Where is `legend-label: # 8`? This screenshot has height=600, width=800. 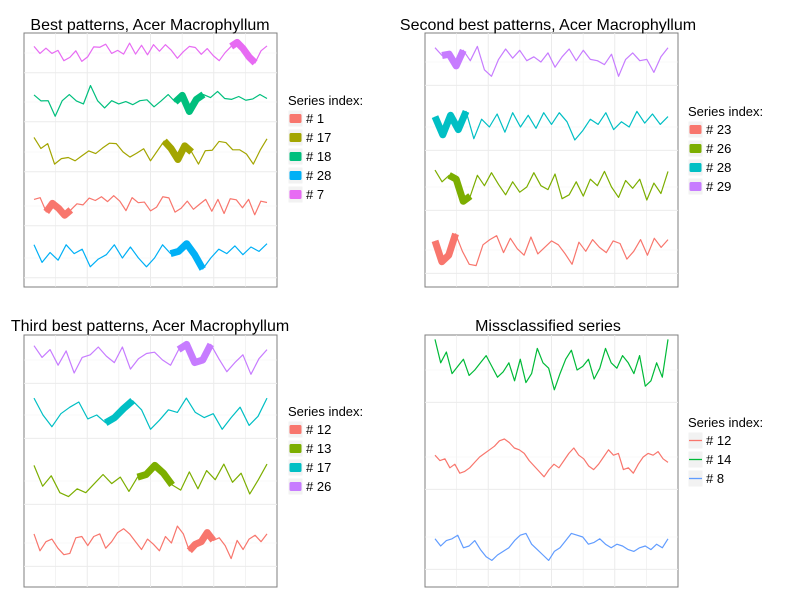
legend-label: # 8 is located at coordinates (715, 478).